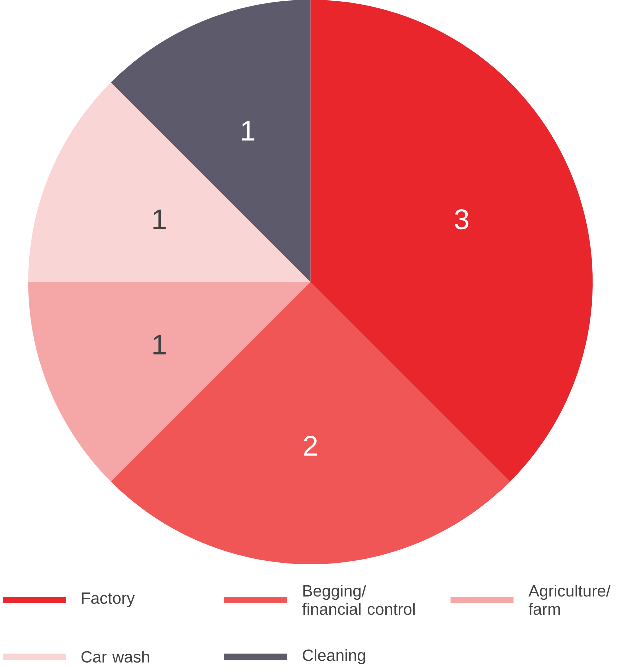 This screenshot has width=623, height=669. I want to click on data-label: 3, so click(462, 220).